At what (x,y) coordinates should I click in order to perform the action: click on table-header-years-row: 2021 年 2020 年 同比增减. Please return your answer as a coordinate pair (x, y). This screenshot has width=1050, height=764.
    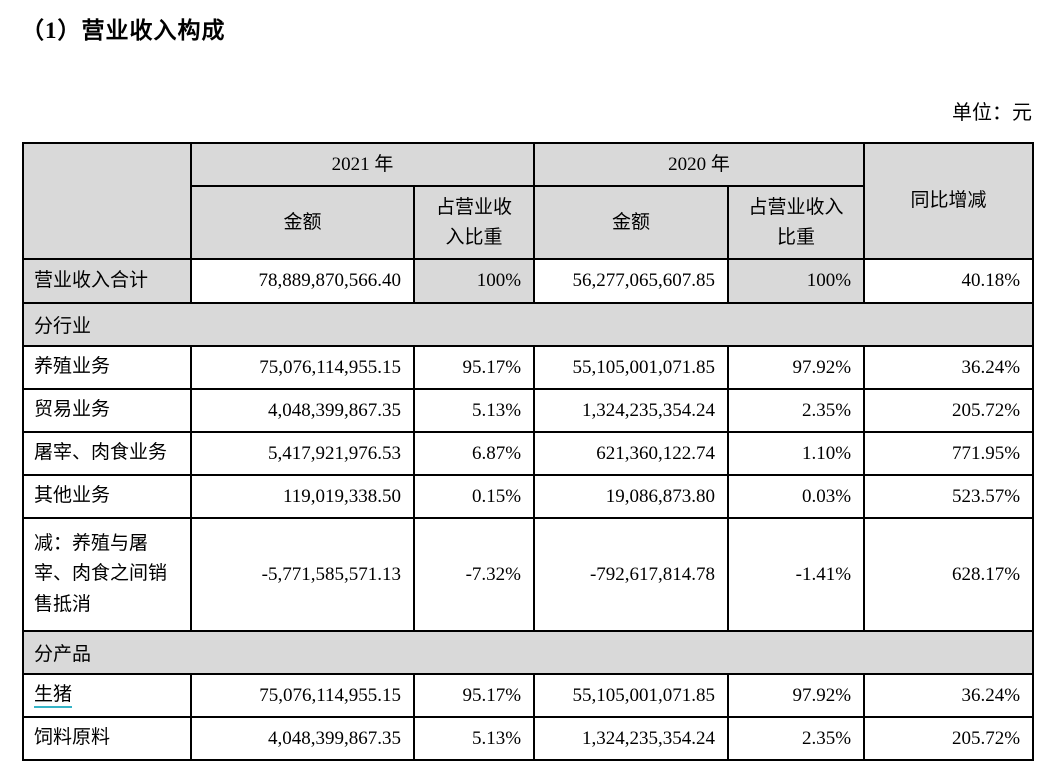
    Looking at the image, I should click on (528, 201).